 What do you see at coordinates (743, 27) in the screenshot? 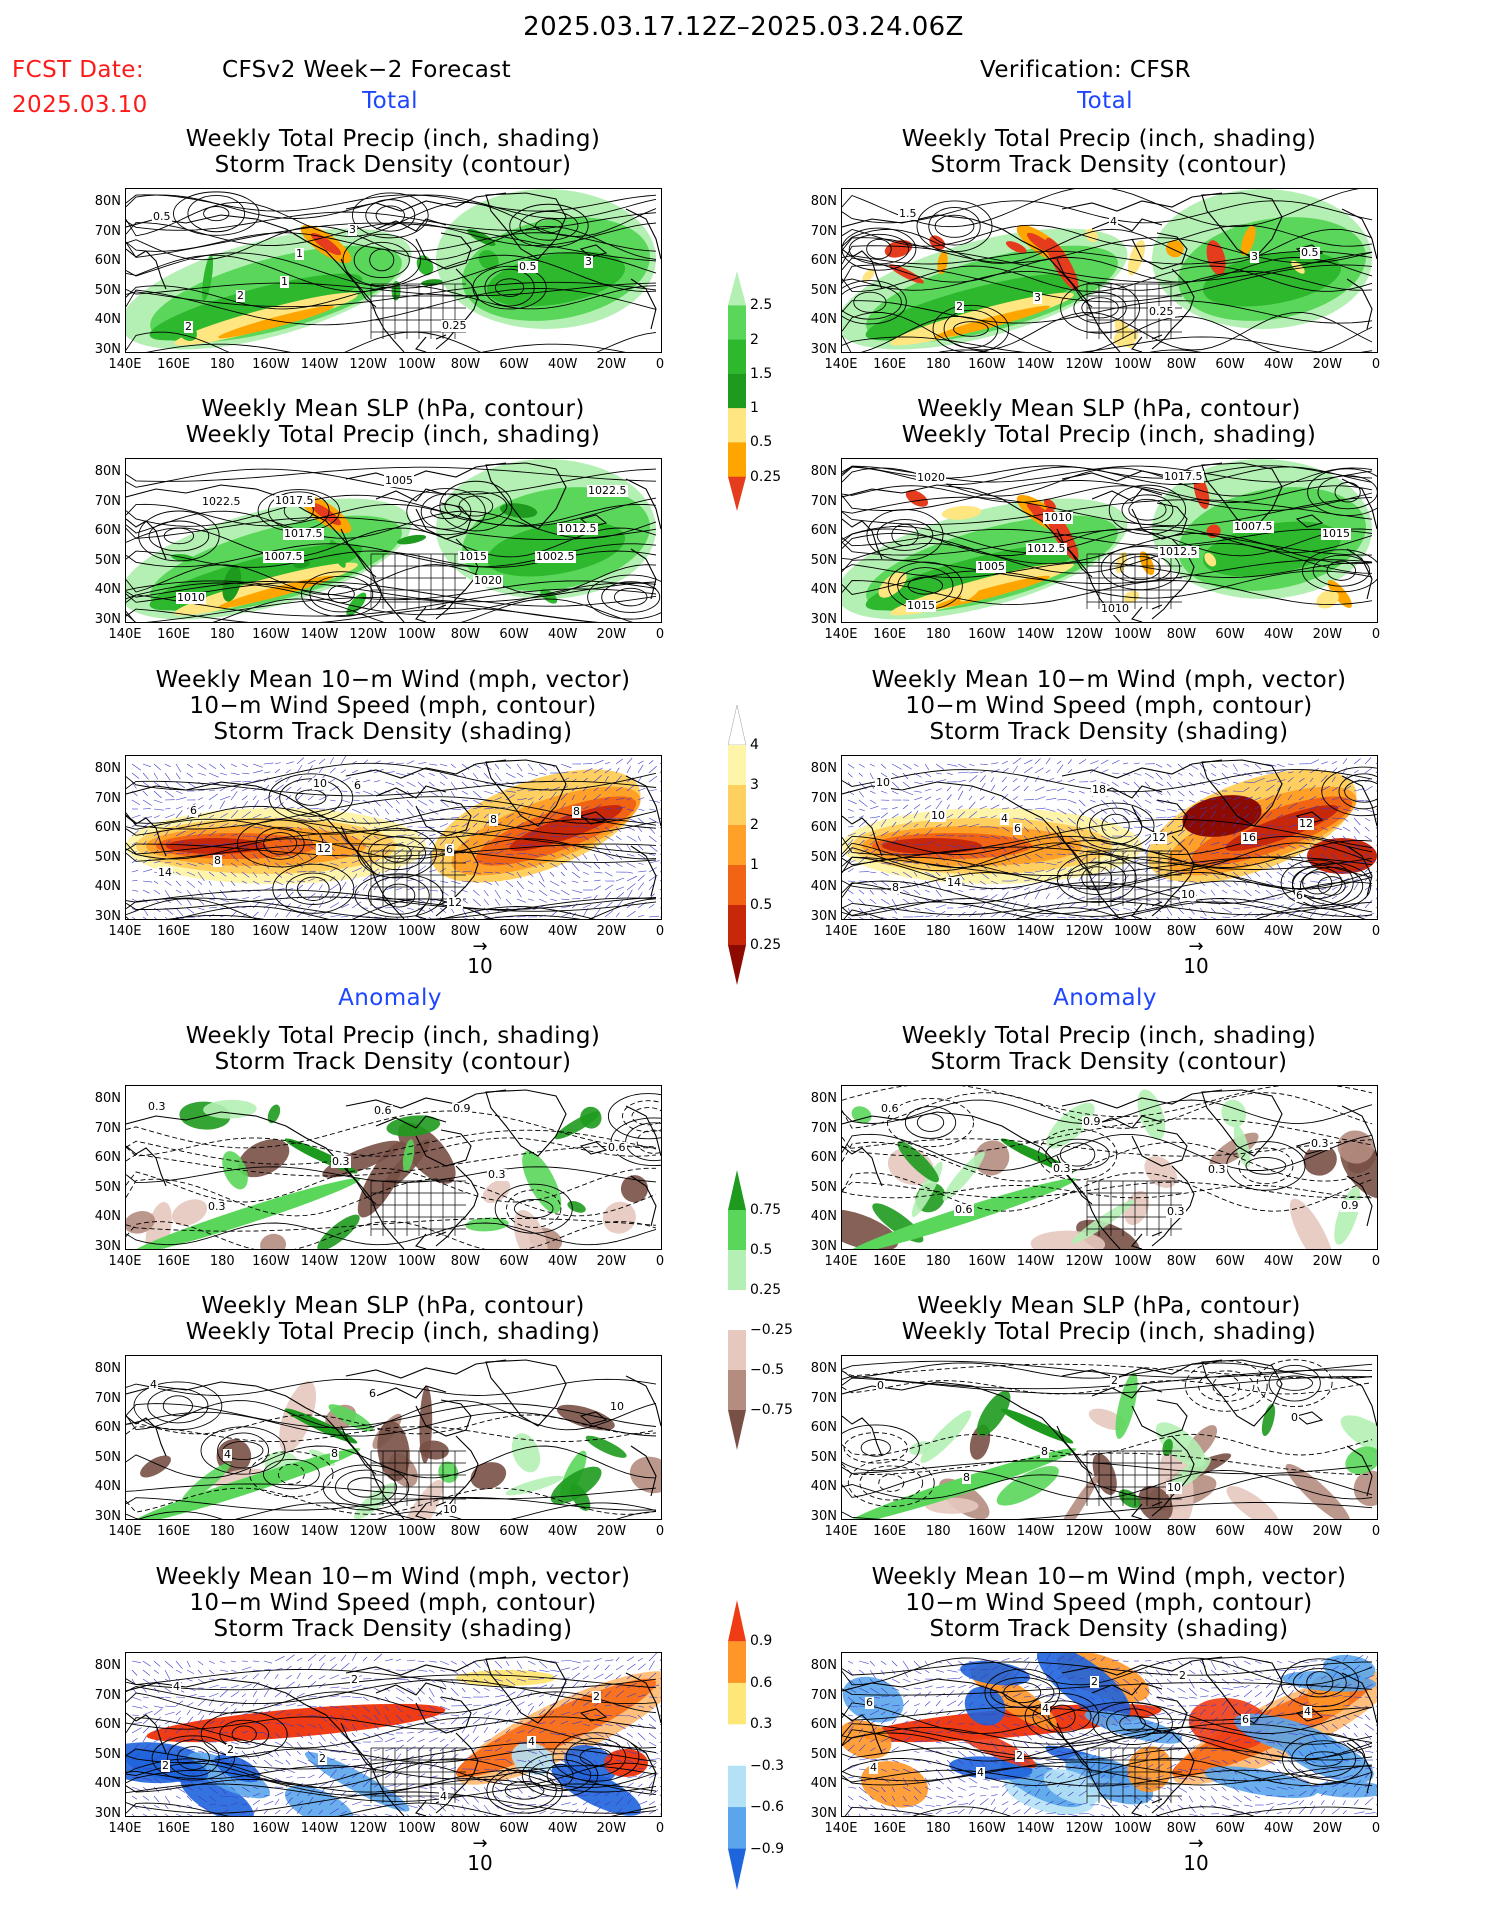
I see `period-title: 2025.03.17.12Z–2025.03.24.06Z` at bounding box center [743, 27].